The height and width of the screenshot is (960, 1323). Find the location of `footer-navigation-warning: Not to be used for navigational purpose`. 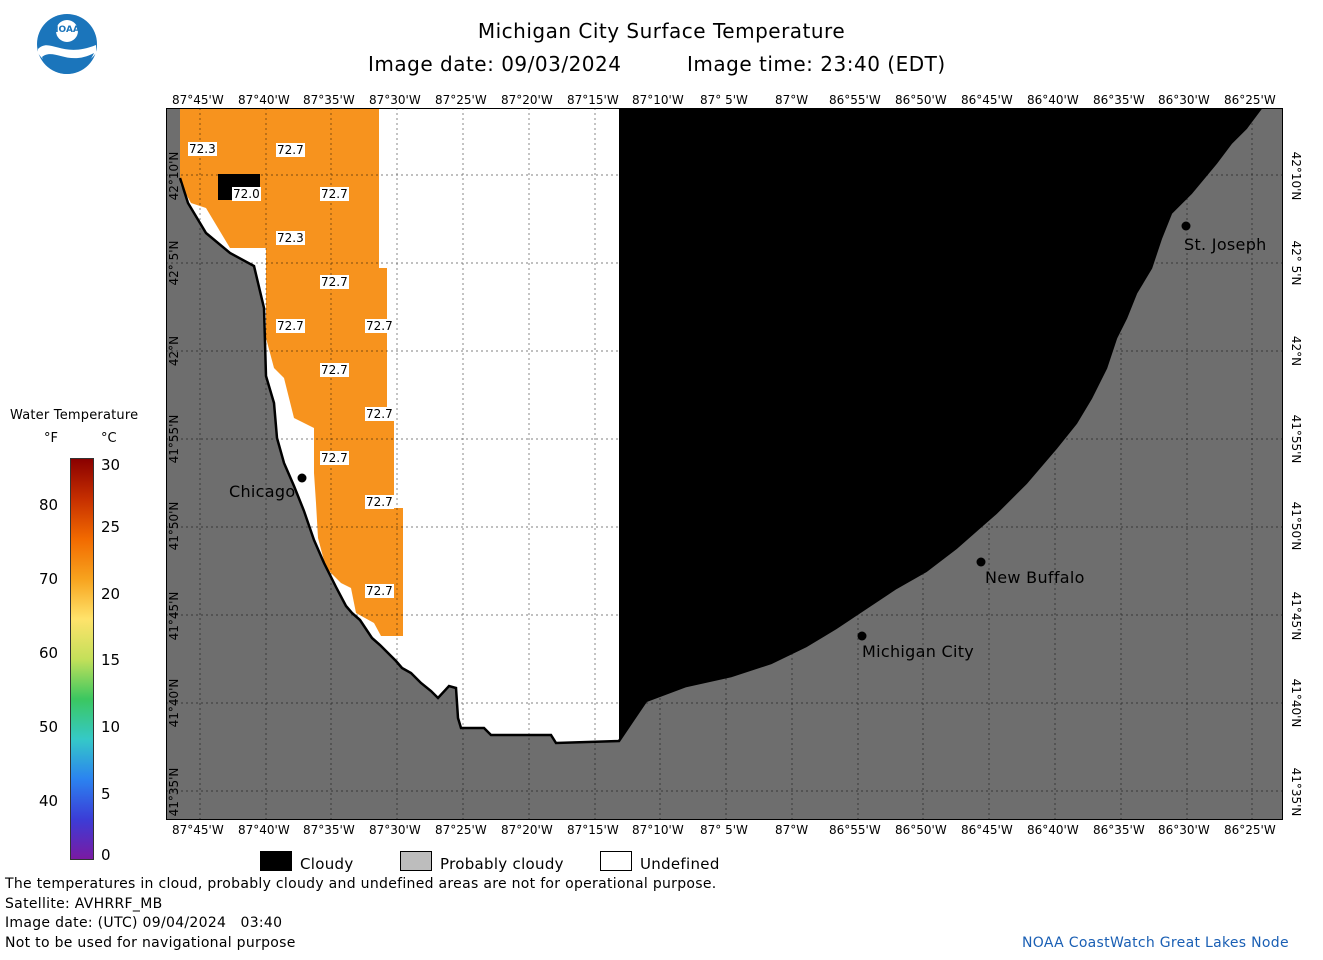

footer-navigation-warning: Not to be used for navigational purpose is located at coordinates (150, 943).